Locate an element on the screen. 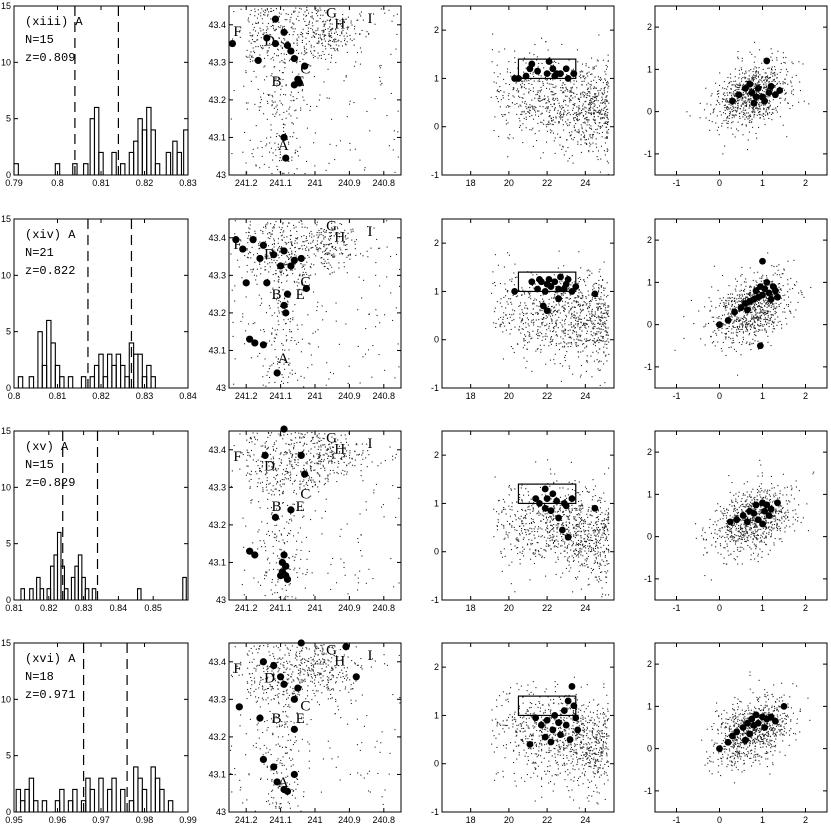 This screenshot has height=829, width=831. sky-xiv-xtick-label-3: 240.9 is located at coordinates (349, 396).